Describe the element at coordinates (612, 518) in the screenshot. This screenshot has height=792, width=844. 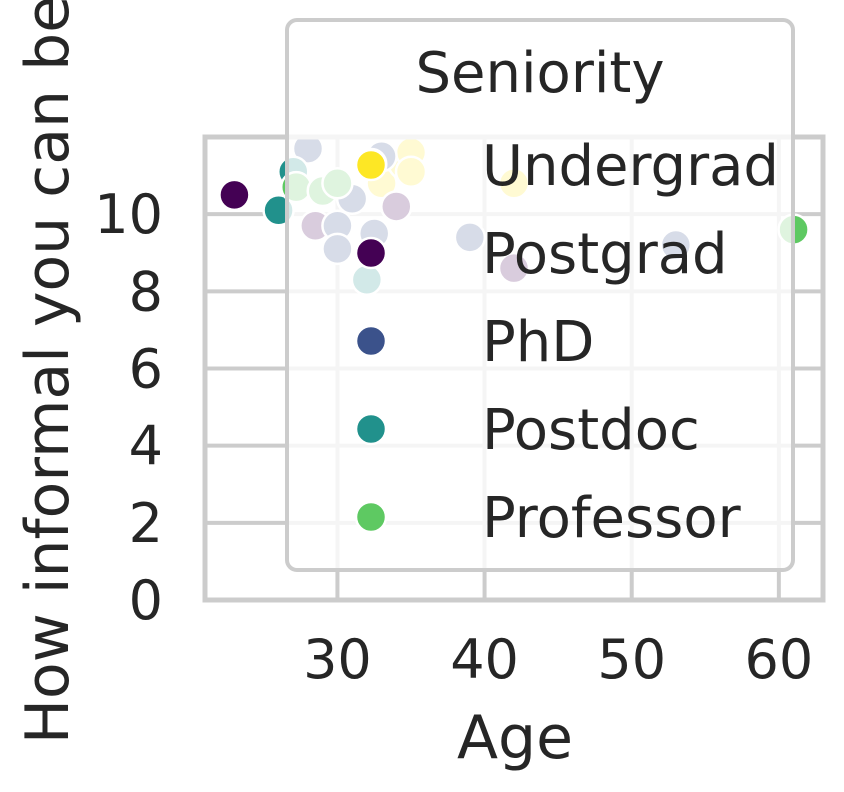
I see `legend-label: Professor` at that location.